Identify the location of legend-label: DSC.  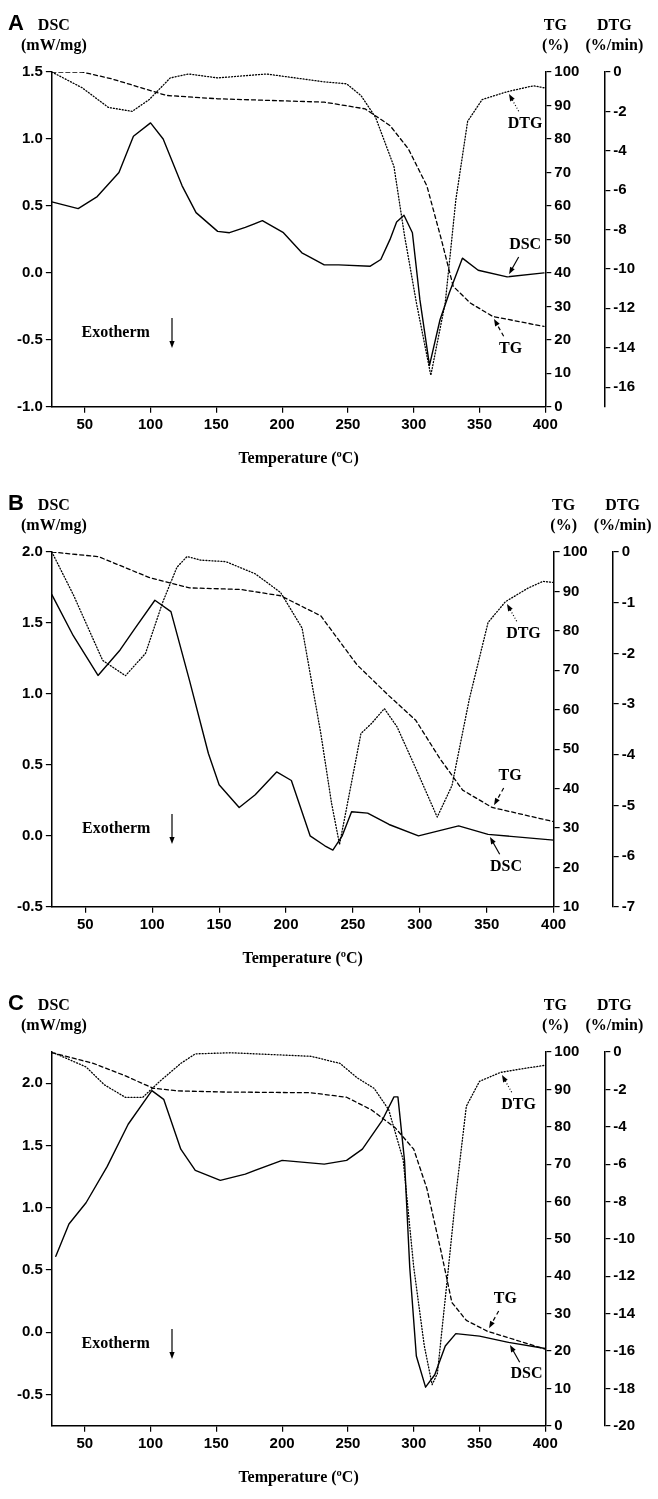
(526, 1373).